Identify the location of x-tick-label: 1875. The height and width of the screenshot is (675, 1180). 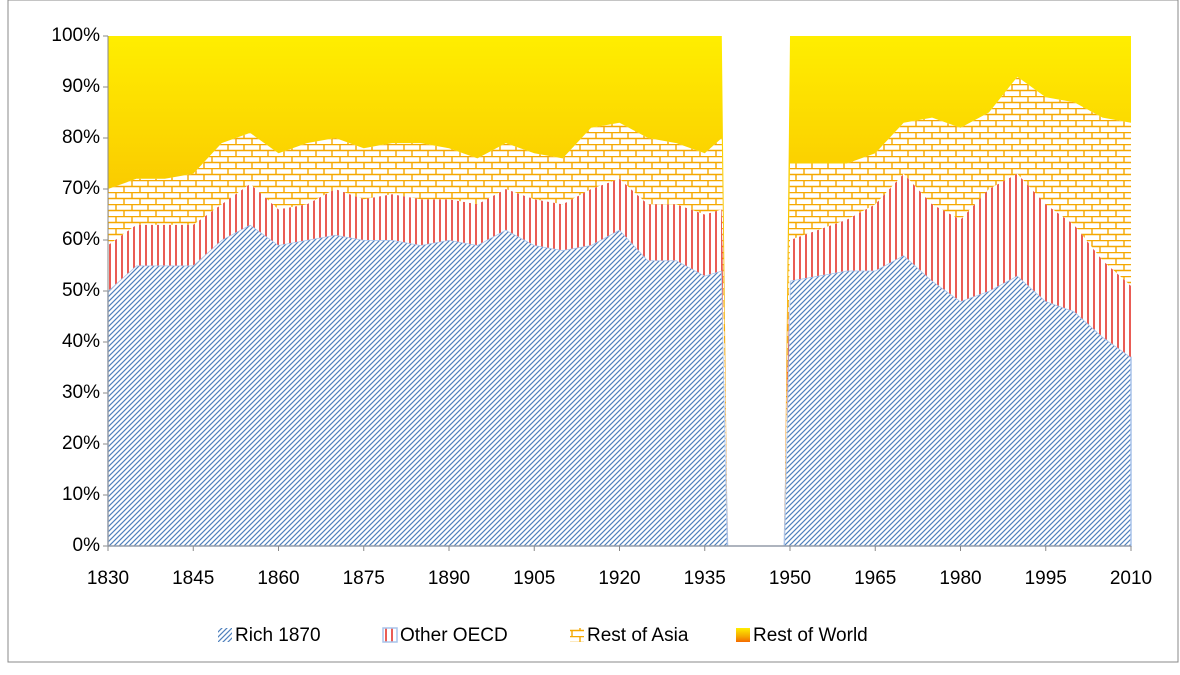
(364, 578).